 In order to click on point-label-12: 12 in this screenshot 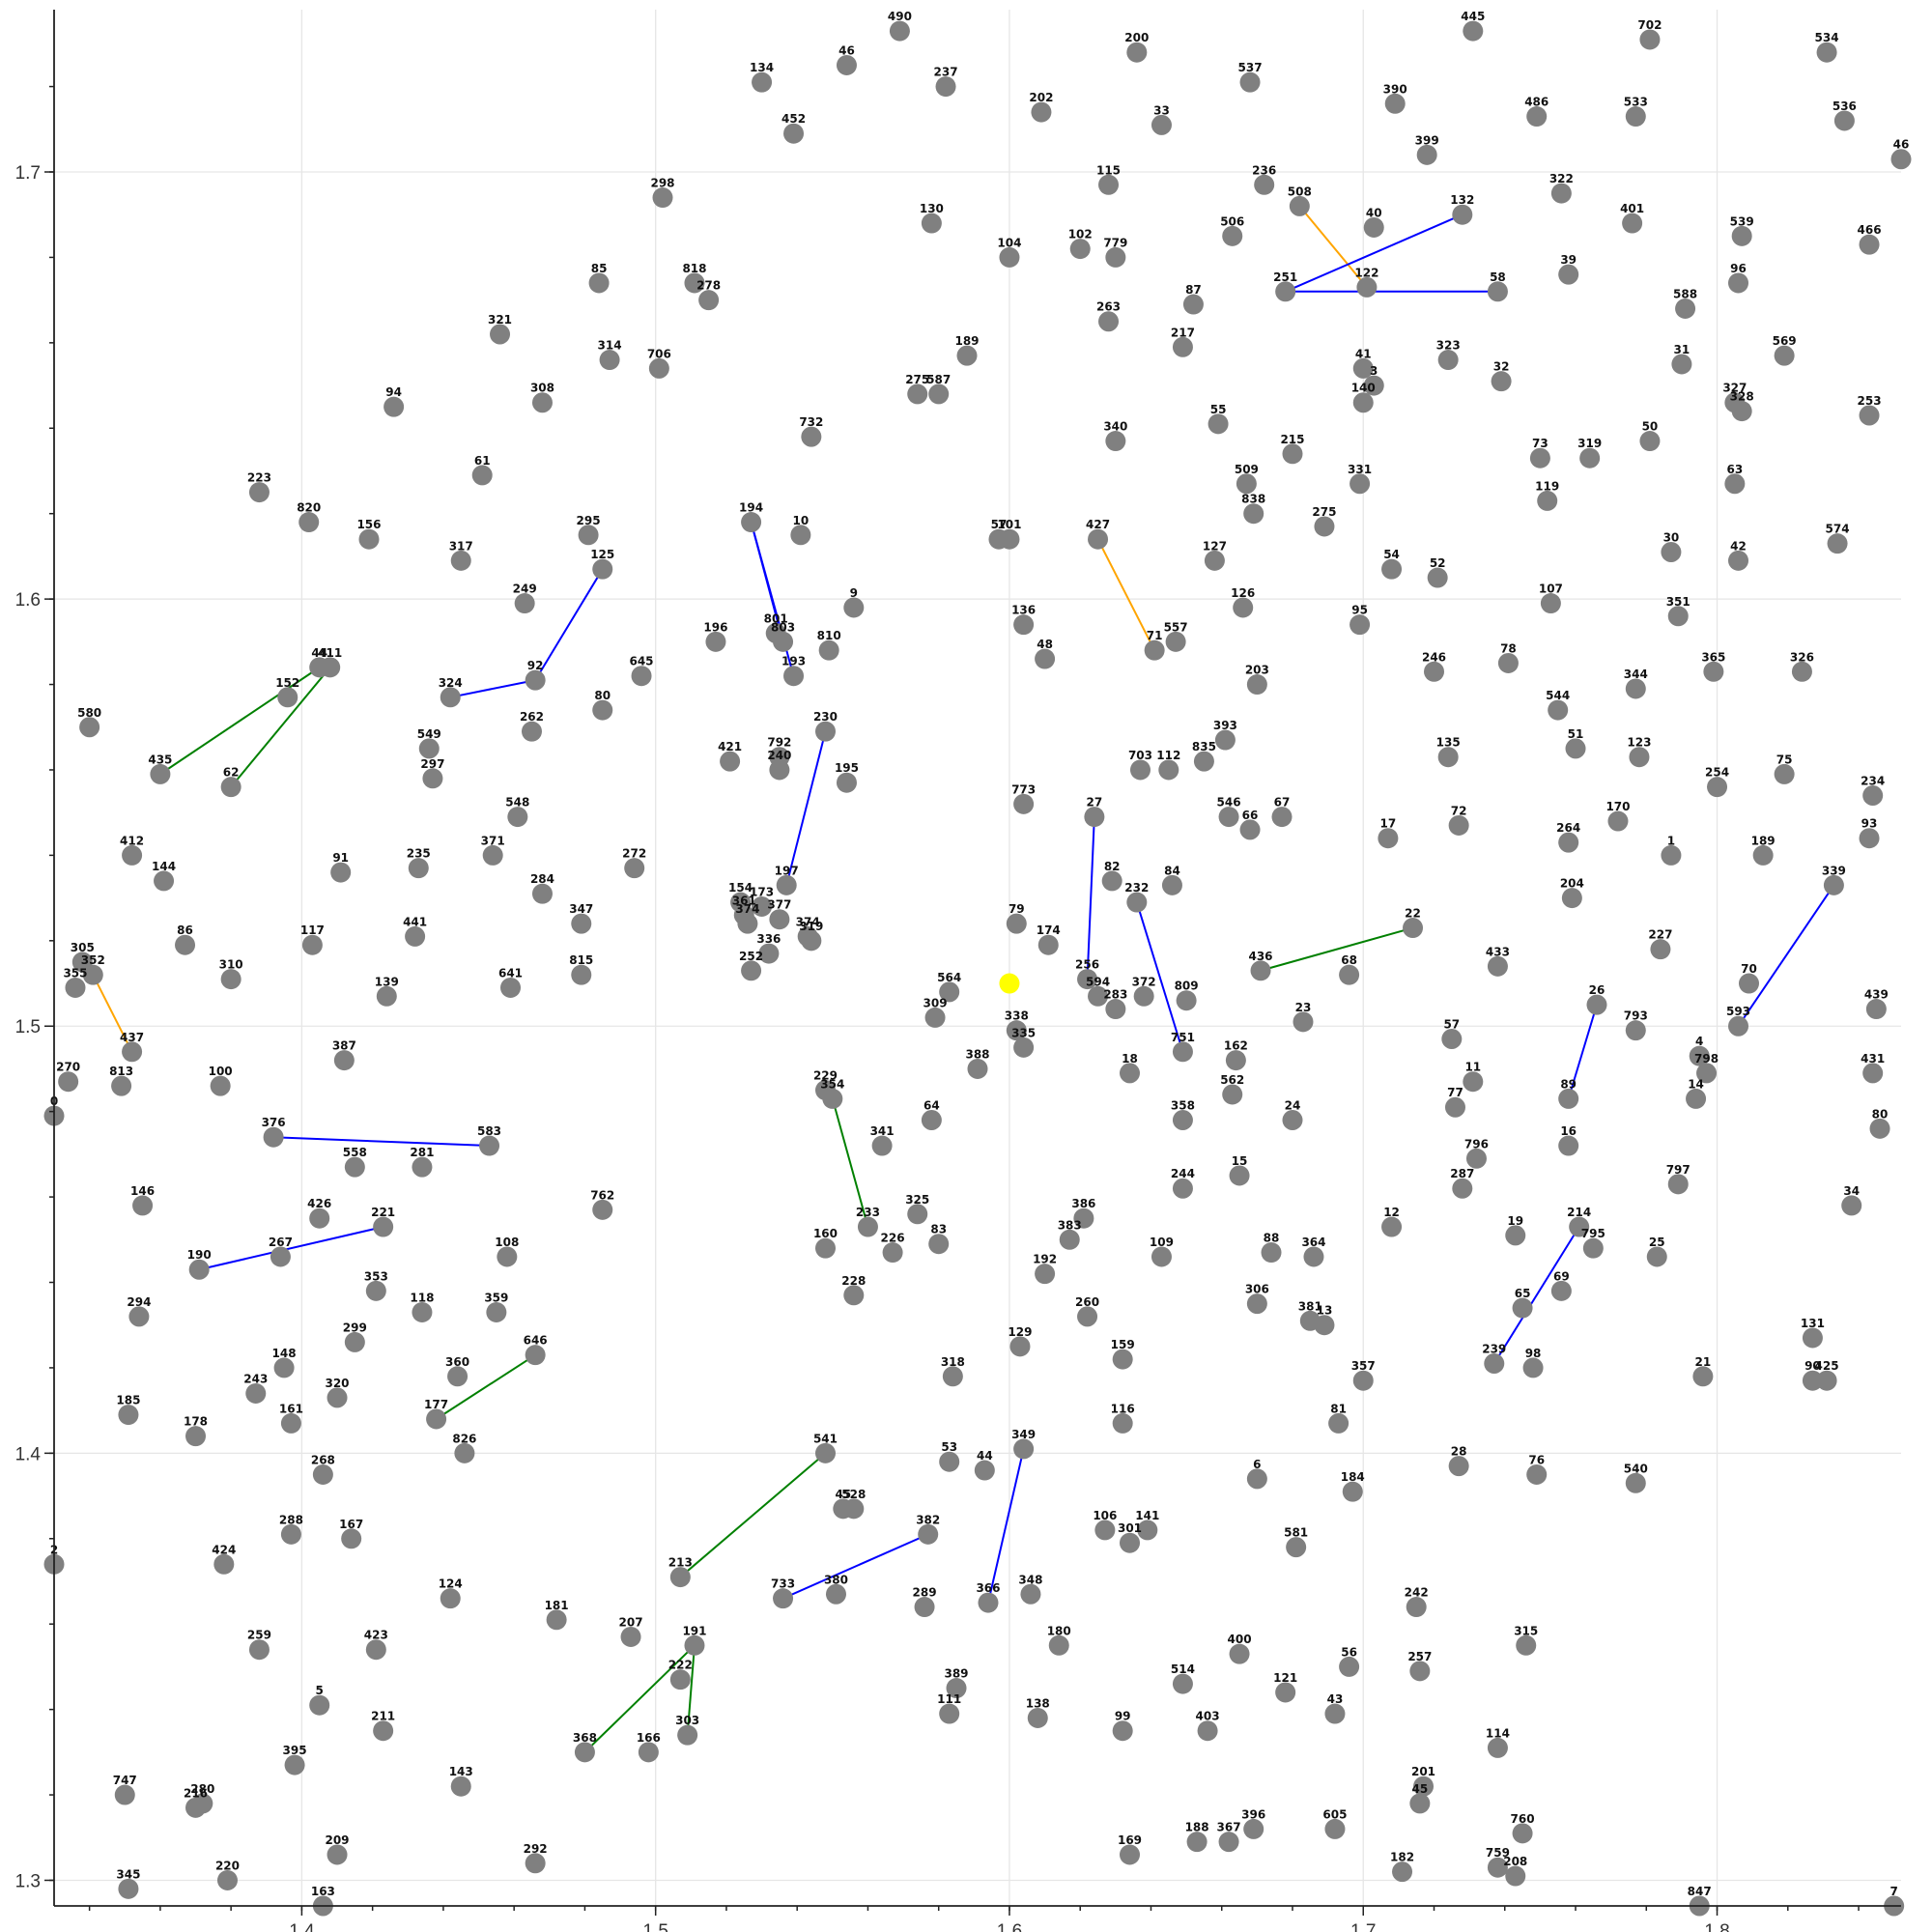, I will do `click(1391, 1212)`.